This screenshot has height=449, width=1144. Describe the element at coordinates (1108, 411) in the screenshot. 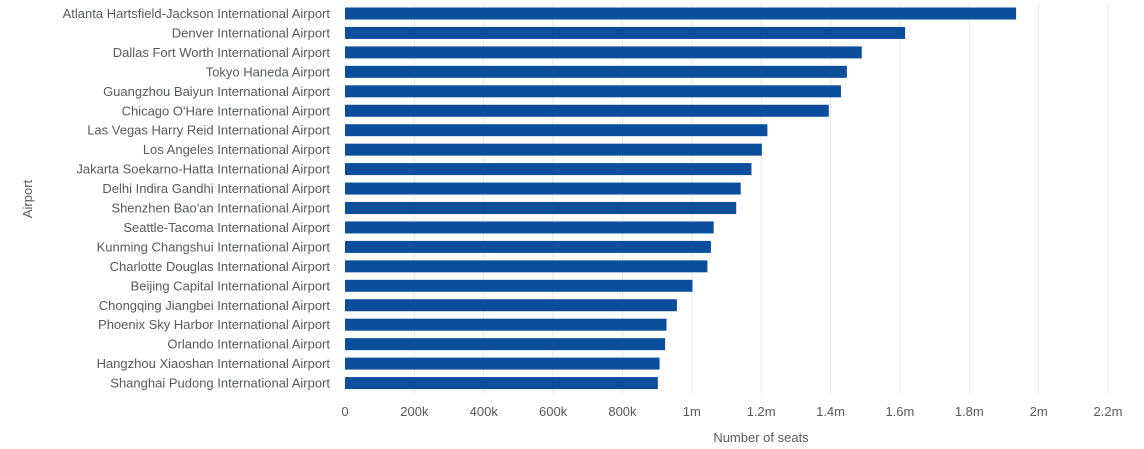

I see `x-tick-label: 2.2m` at that location.